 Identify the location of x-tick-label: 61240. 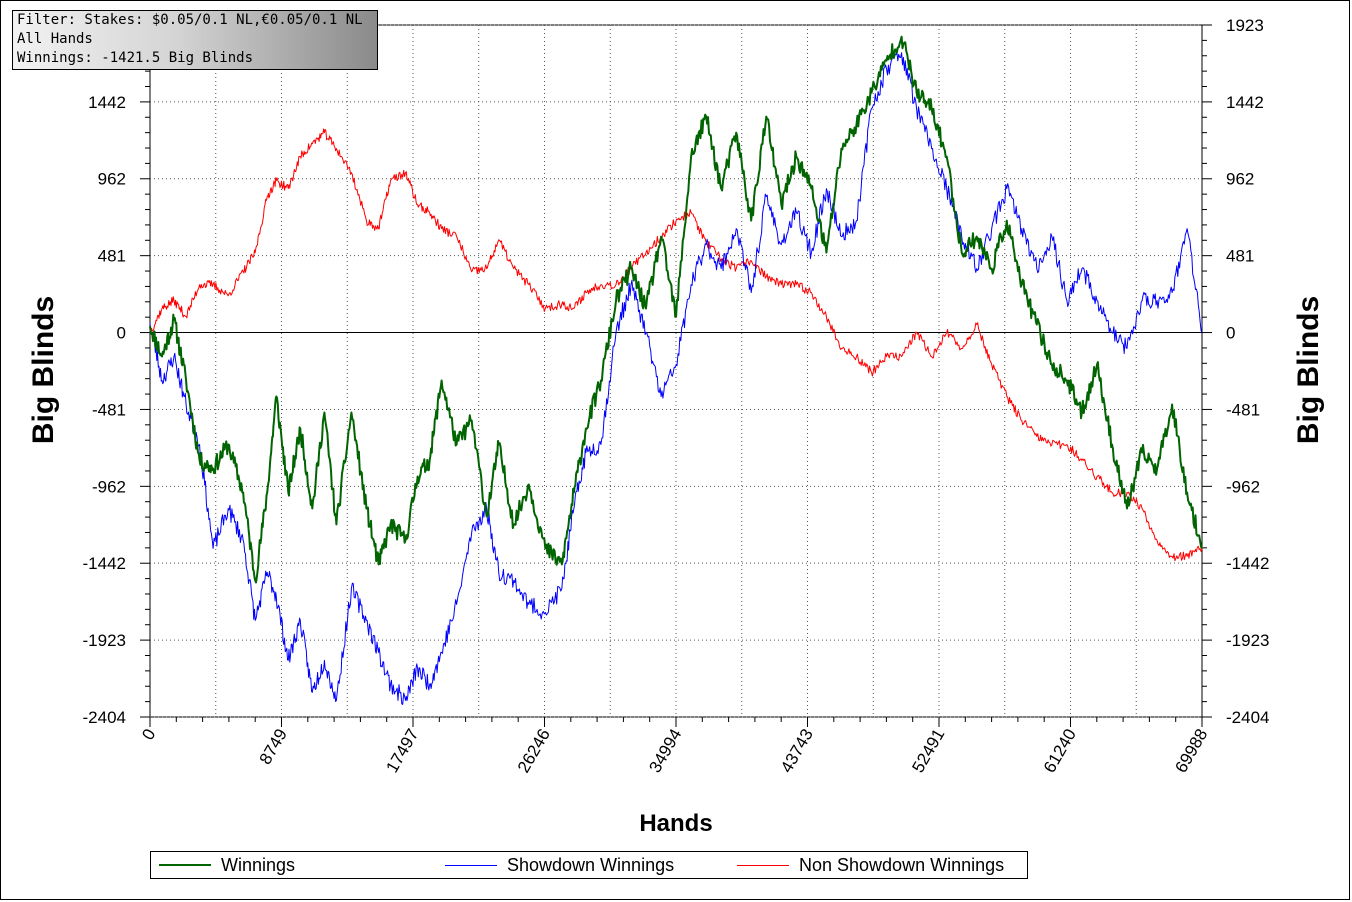
(1060, 751).